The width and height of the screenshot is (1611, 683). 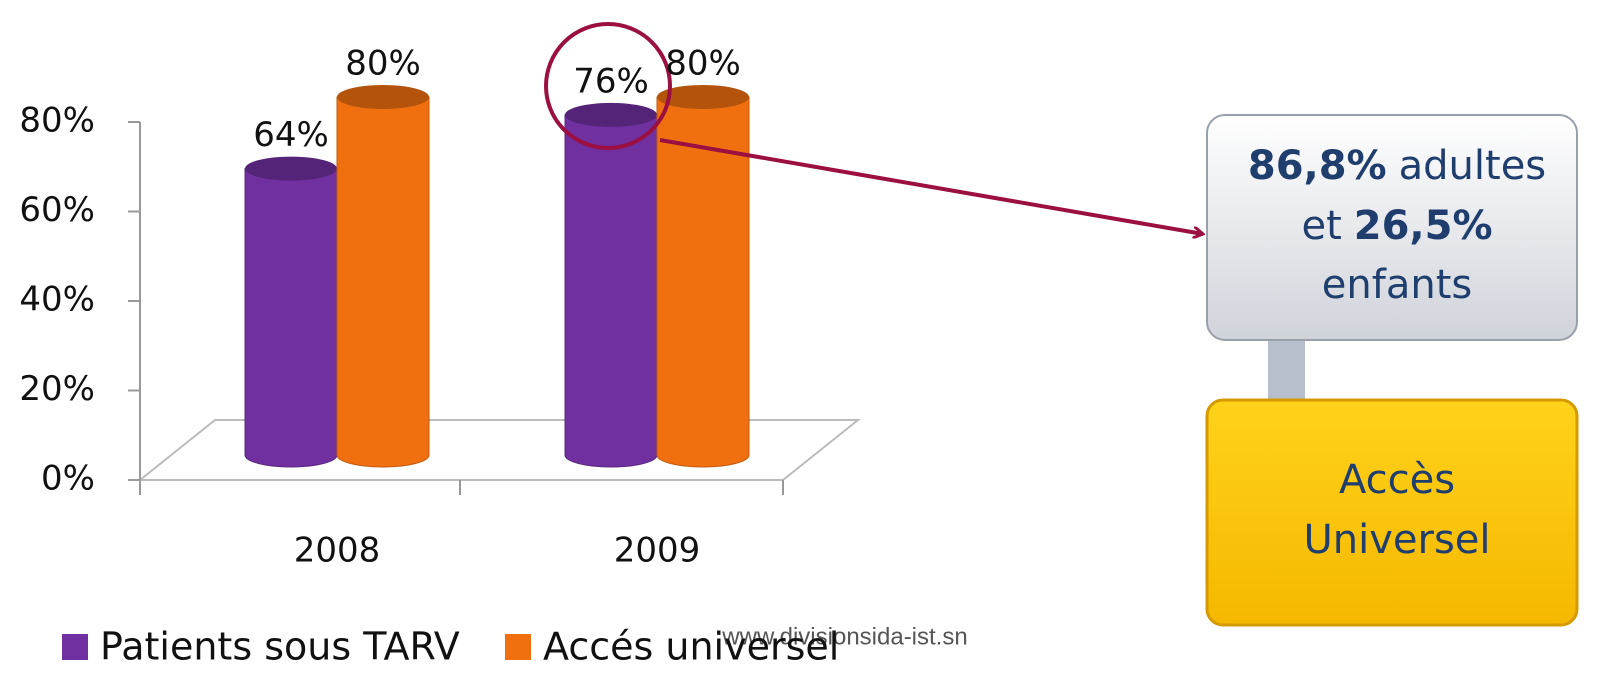 I want to click on x-tick-label: 2009, so click(x=657, y=551).